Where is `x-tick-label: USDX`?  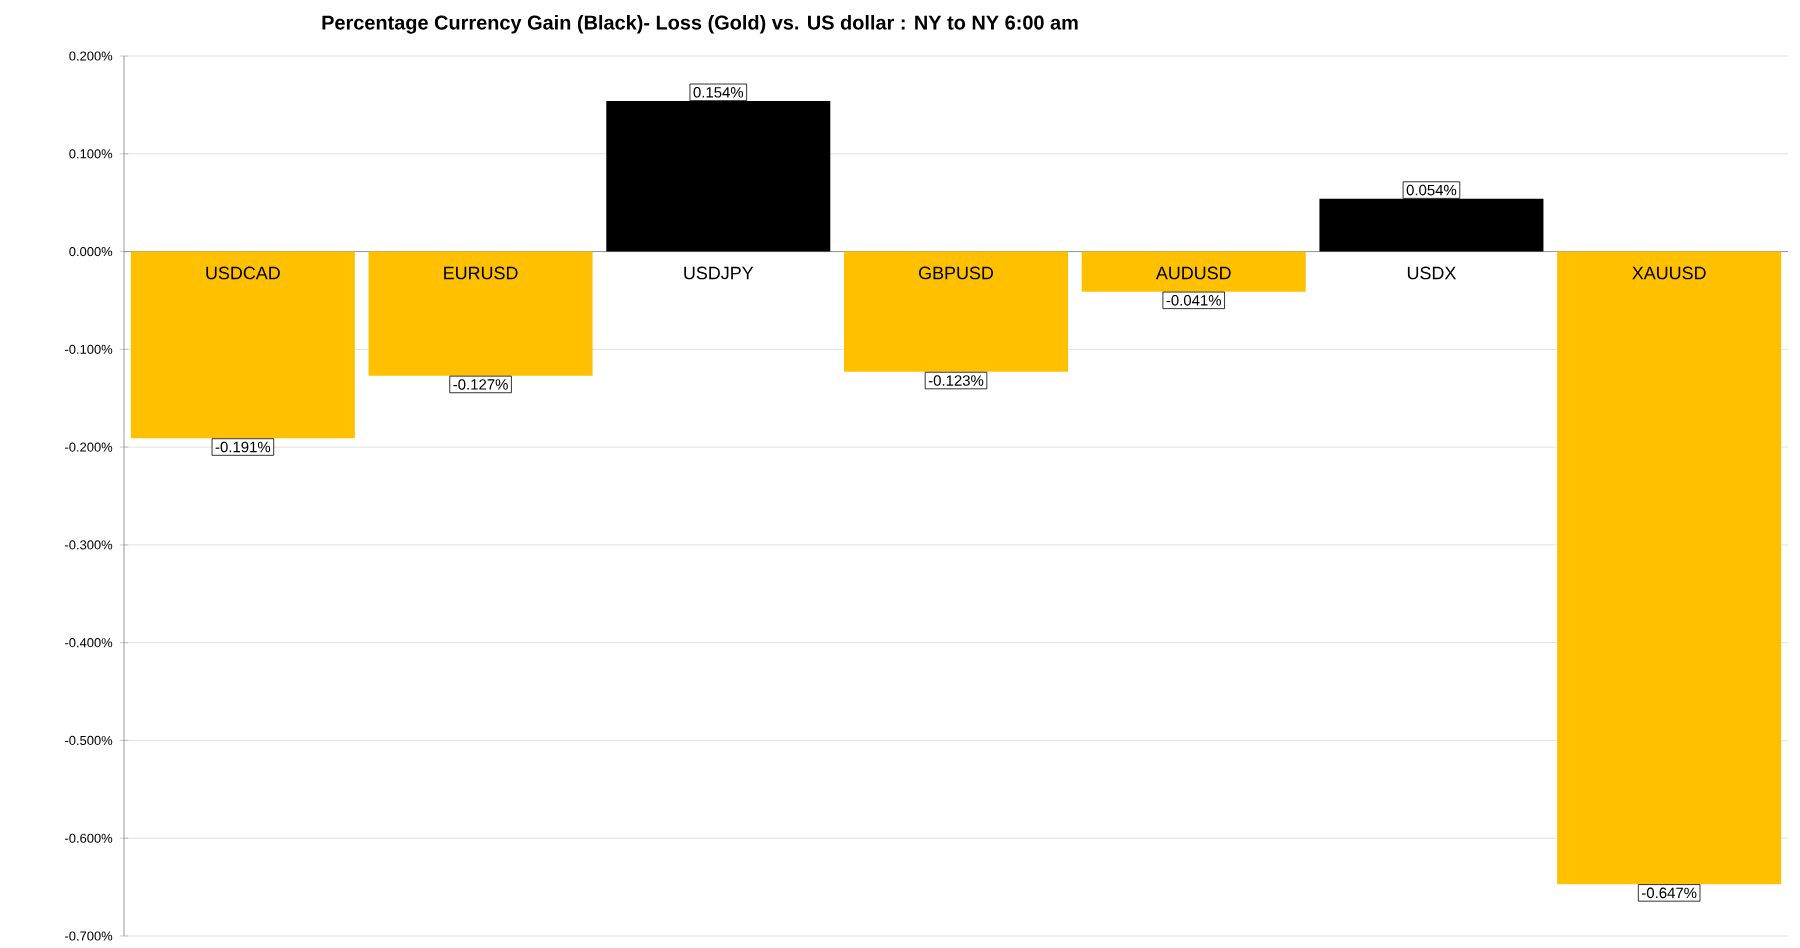 x-tick-label: USDX is located at coordinates (1431, 273).